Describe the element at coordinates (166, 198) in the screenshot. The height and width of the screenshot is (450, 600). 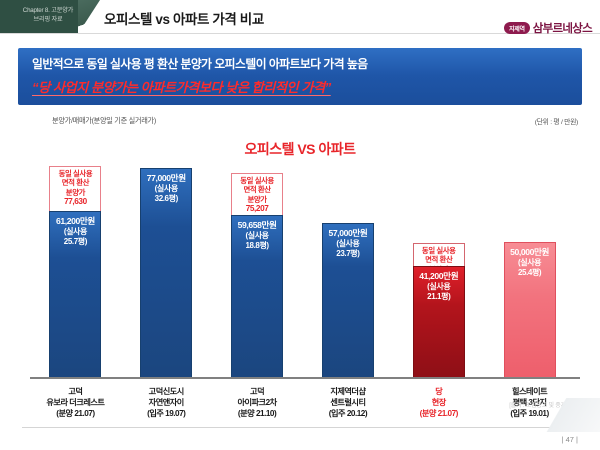
I see `bar-area-label-2: 32.6평)` at that location.